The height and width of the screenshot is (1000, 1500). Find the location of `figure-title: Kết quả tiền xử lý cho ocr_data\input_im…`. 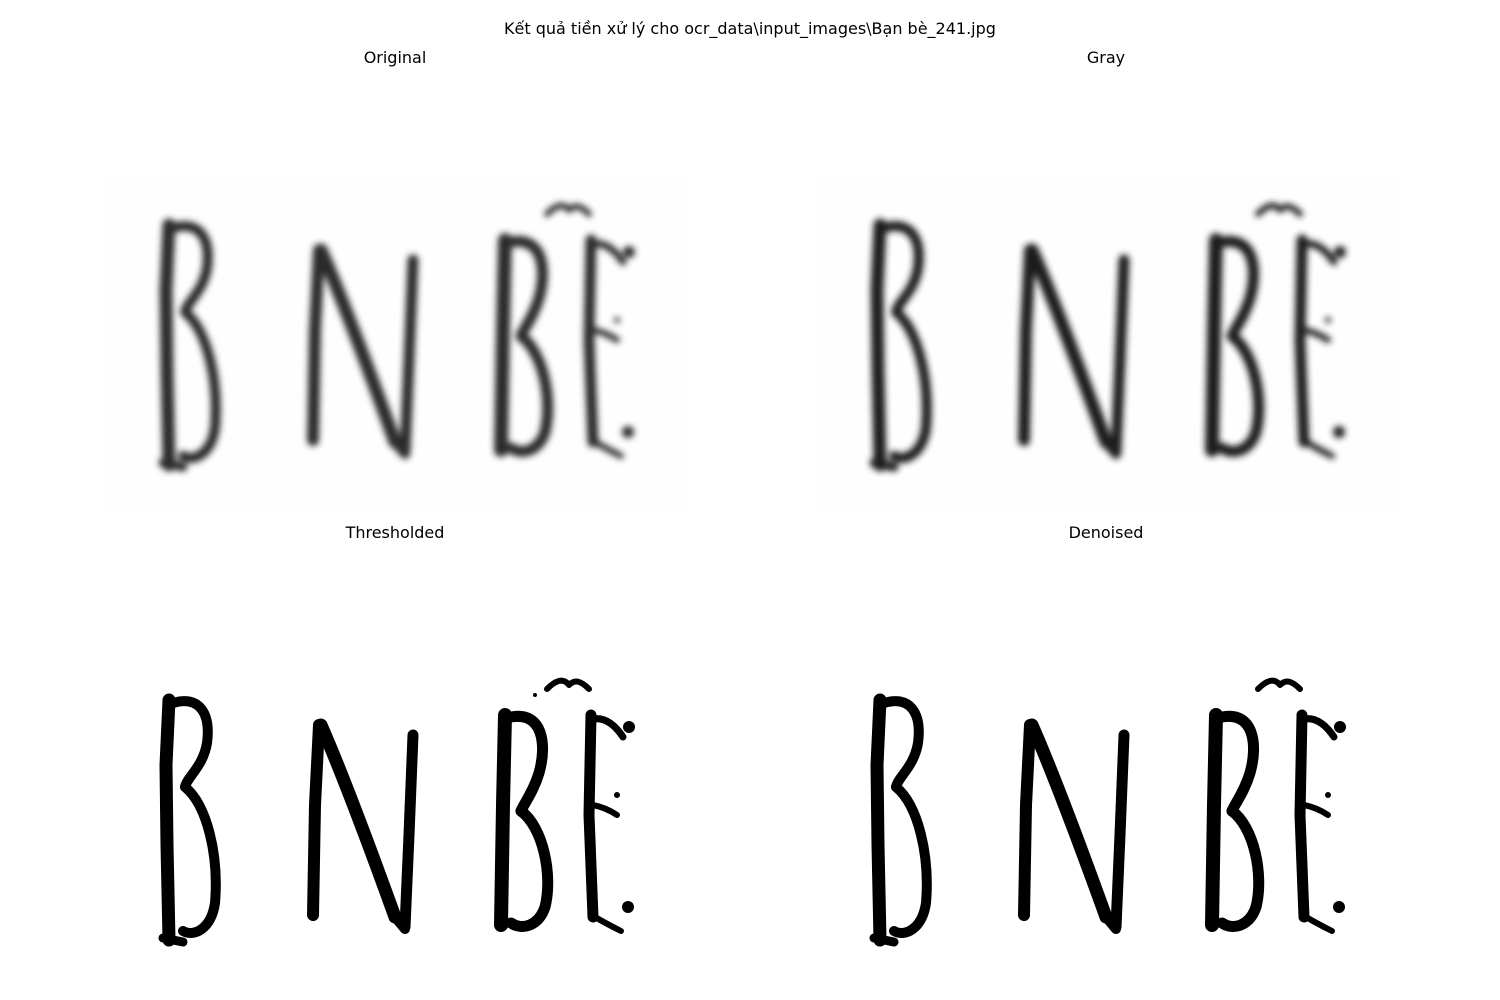

figure-title: Kết quả tiền xử lý cho ocr_data\input_im… is located at coordinates (750, 28).